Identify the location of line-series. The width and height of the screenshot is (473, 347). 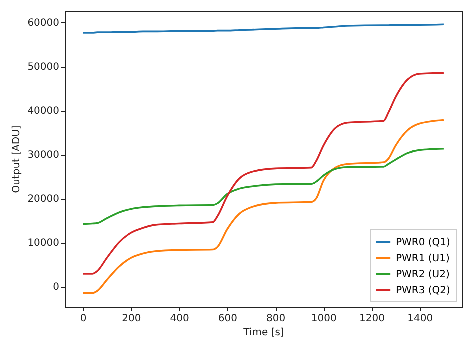
(263, 29).